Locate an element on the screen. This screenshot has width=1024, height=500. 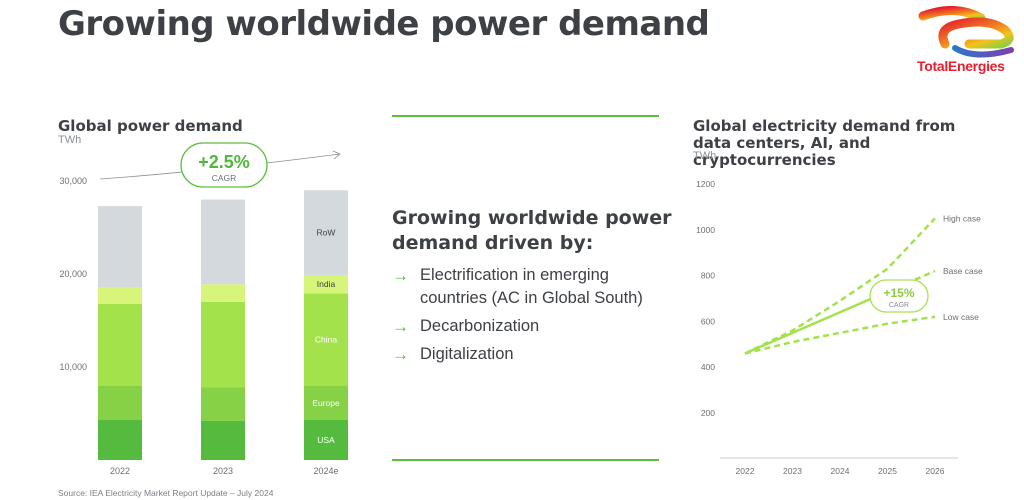
x-tick-label: 2025 is located at coordinates (887, 471).